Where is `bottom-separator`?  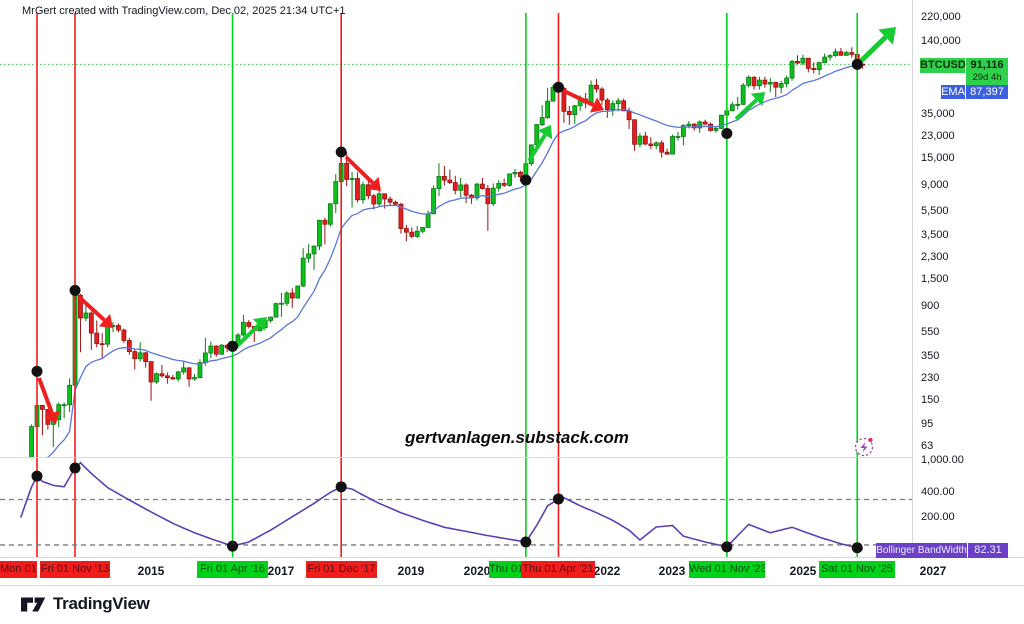
bottom-separator is located at coordinates (512, 585).